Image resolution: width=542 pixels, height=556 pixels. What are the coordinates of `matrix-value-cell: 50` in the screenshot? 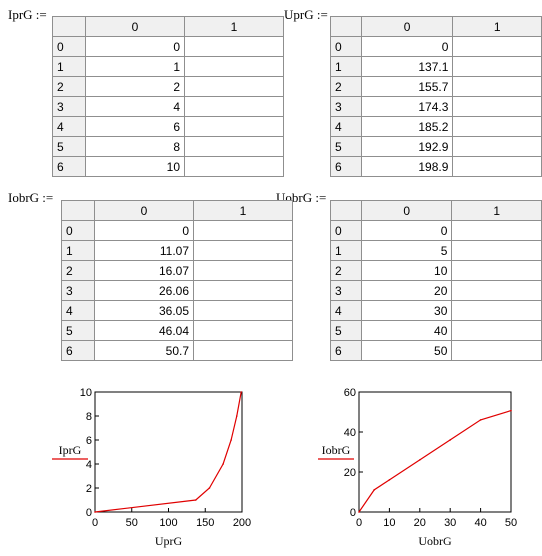 It's located at (407, 350).